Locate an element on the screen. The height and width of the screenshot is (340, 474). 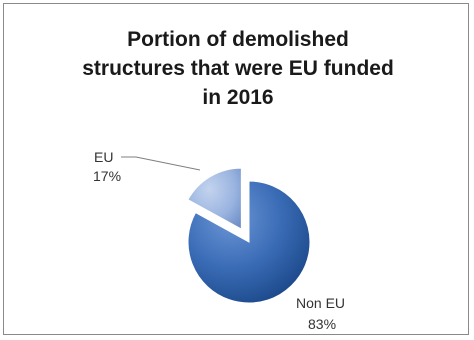
noneu-slice-value: 83% is located at coordinates (322, 324).